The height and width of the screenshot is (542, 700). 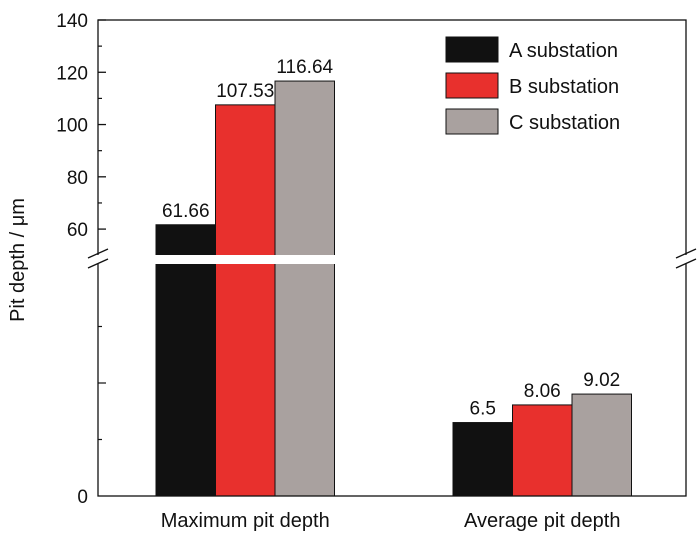 I want to click on data-label: 116.64, so click(x=304, y=67).